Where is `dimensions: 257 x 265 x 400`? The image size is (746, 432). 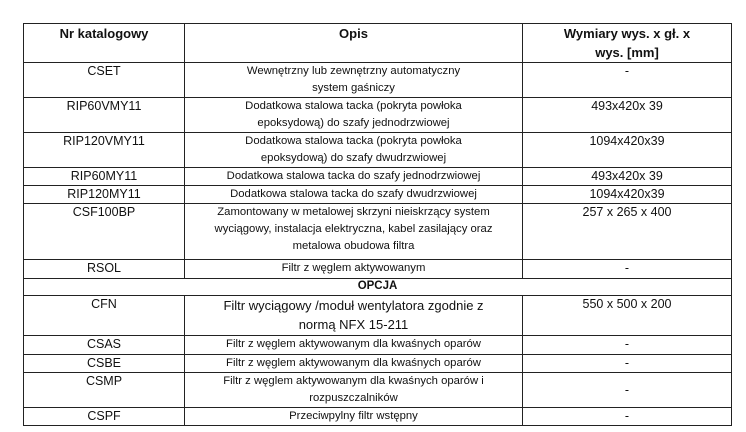
dimensions: 257 x 265 x 400 is located at coordinates (627, 231).